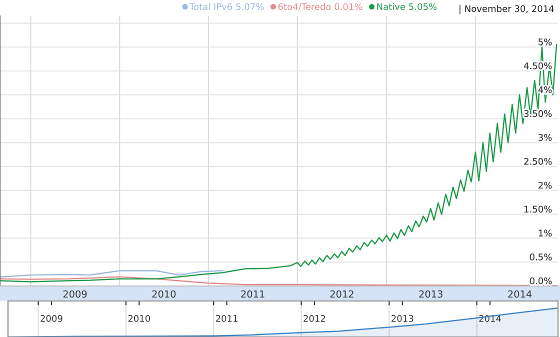  I want to click on y-tick-label: 1%, so click(545, 233).